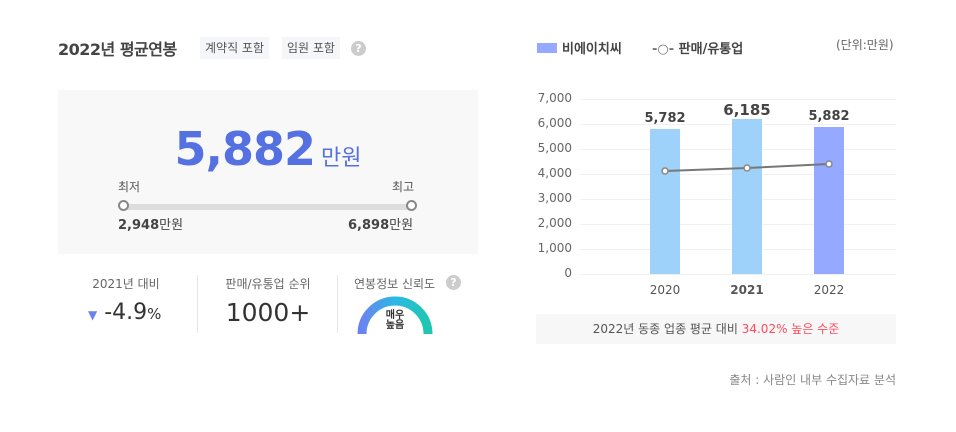 The width and height of the screenshot is (956, 432). I want to click on y-tick-label: 7,000, so click(554, 98).